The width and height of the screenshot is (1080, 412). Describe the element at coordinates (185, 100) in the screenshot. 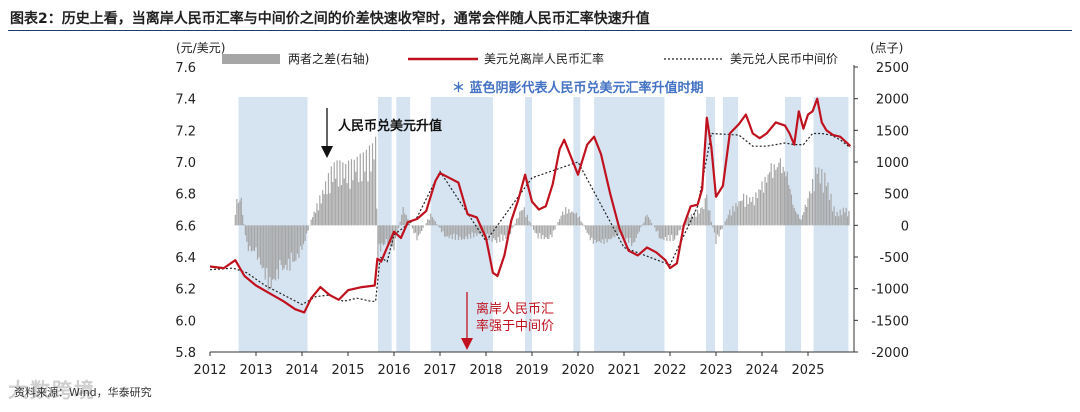

I see `y-left-tick-label: 7.4` at that location.